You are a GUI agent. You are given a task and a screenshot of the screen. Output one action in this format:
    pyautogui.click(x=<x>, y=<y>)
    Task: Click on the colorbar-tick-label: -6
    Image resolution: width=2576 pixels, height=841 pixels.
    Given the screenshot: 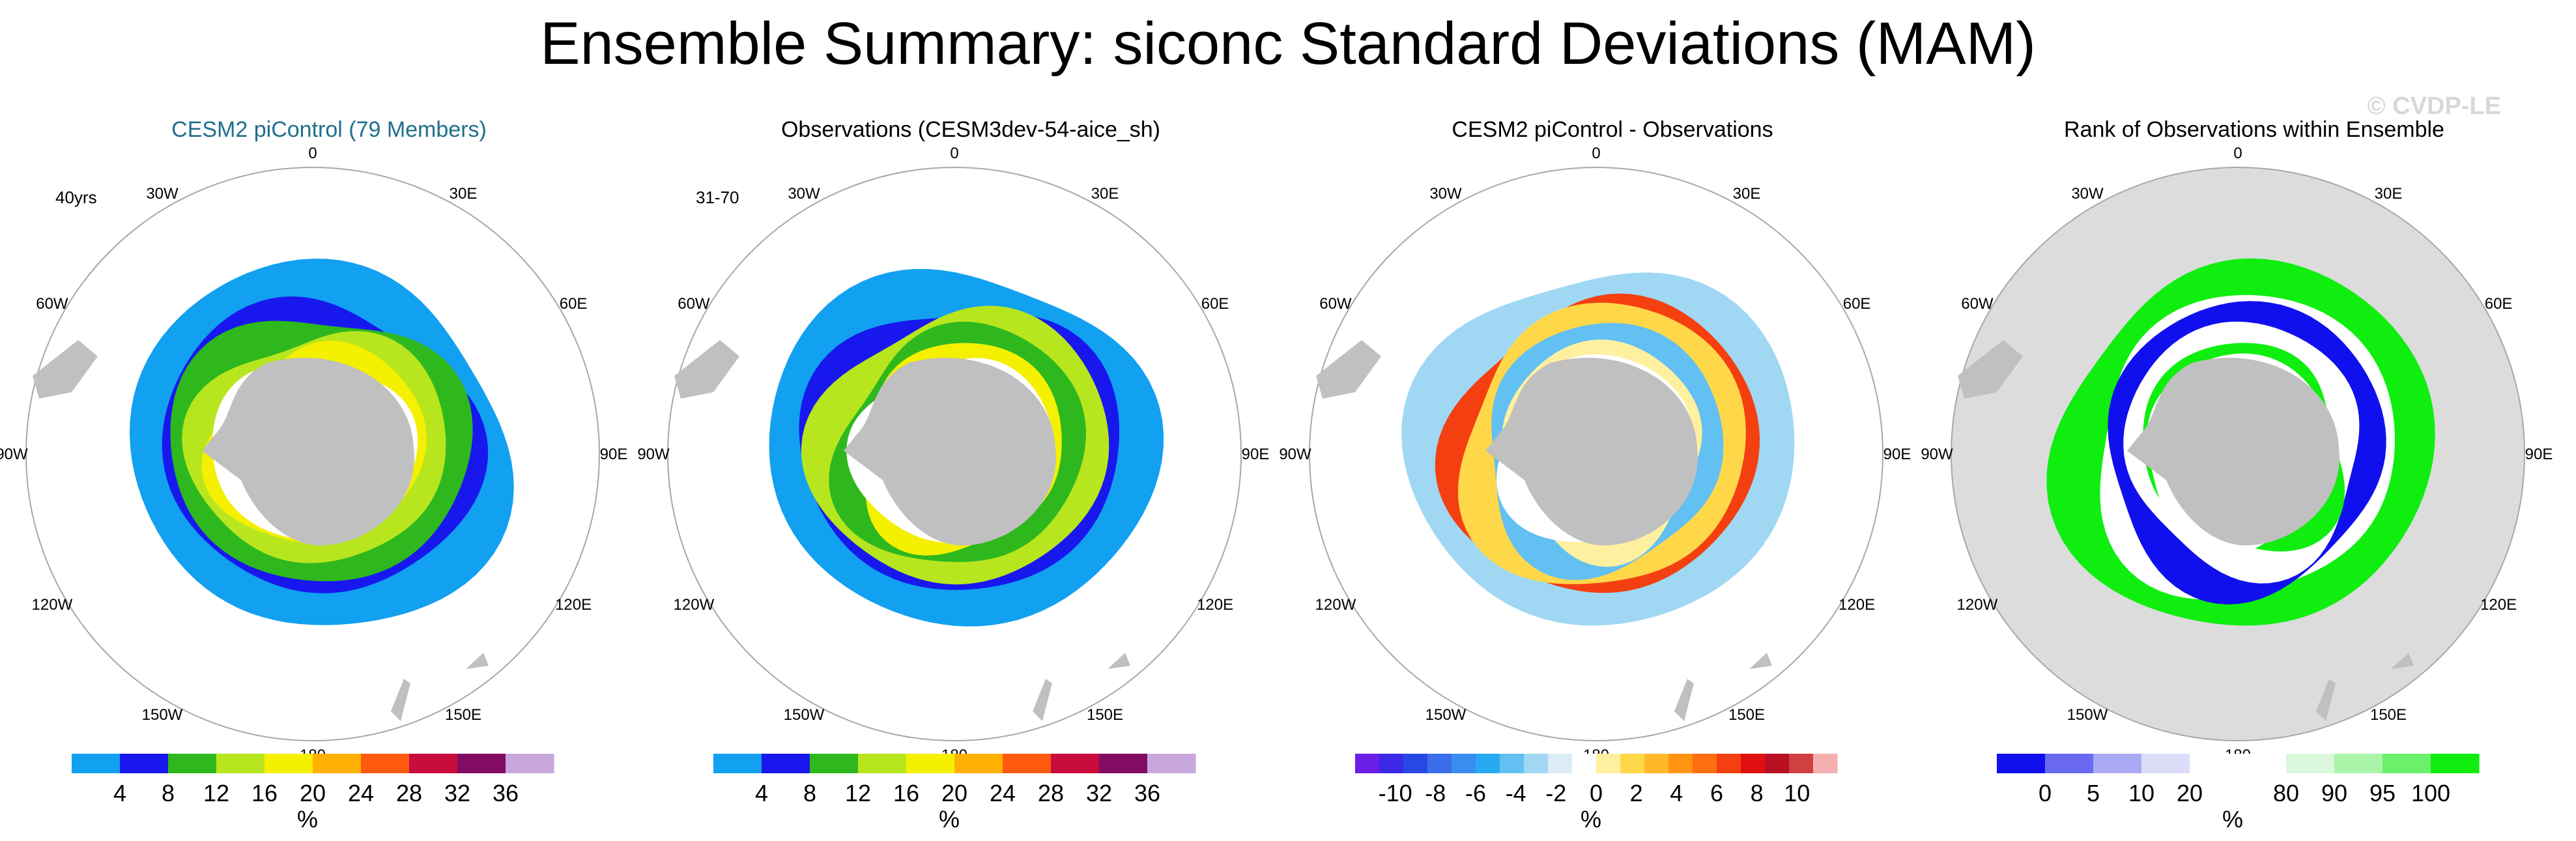 What is the action you would take?
    pyautogui.click(x=1475, y=793)
    